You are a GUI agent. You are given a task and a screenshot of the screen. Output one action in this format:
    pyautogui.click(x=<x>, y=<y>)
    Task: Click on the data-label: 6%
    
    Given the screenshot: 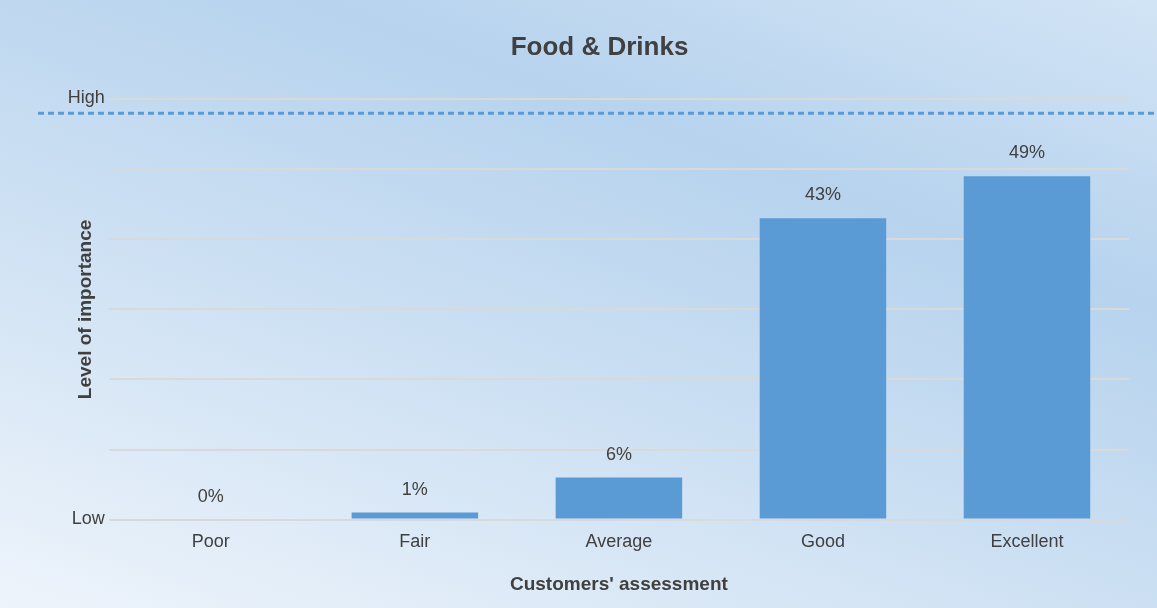 What is the action you would take?
    pyautogui.click(x=618, y=453)
    